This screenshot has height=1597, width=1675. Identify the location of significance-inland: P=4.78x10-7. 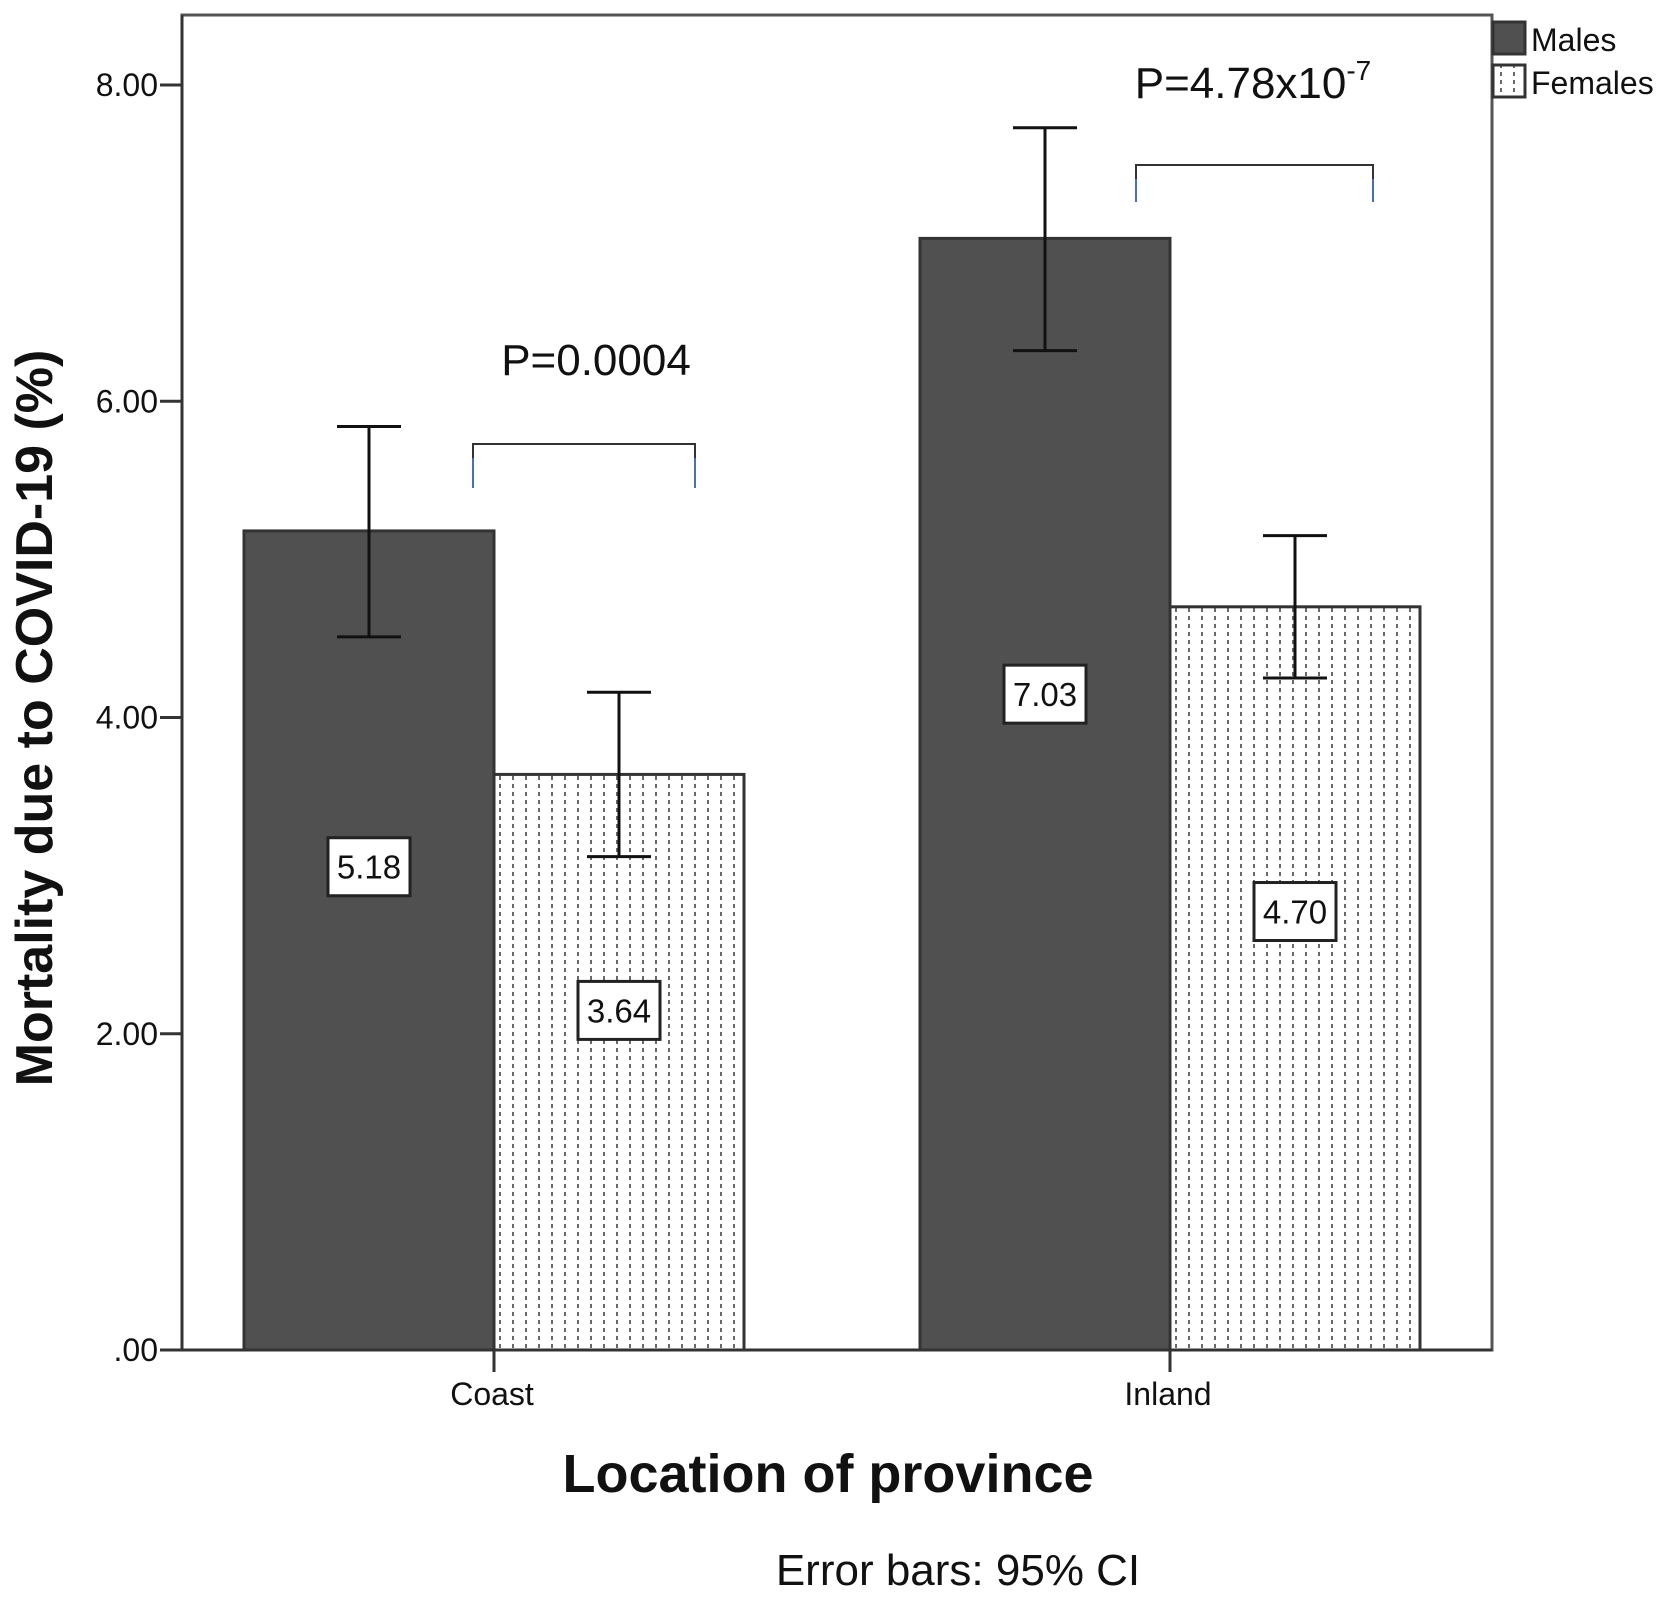
(1254, 128).